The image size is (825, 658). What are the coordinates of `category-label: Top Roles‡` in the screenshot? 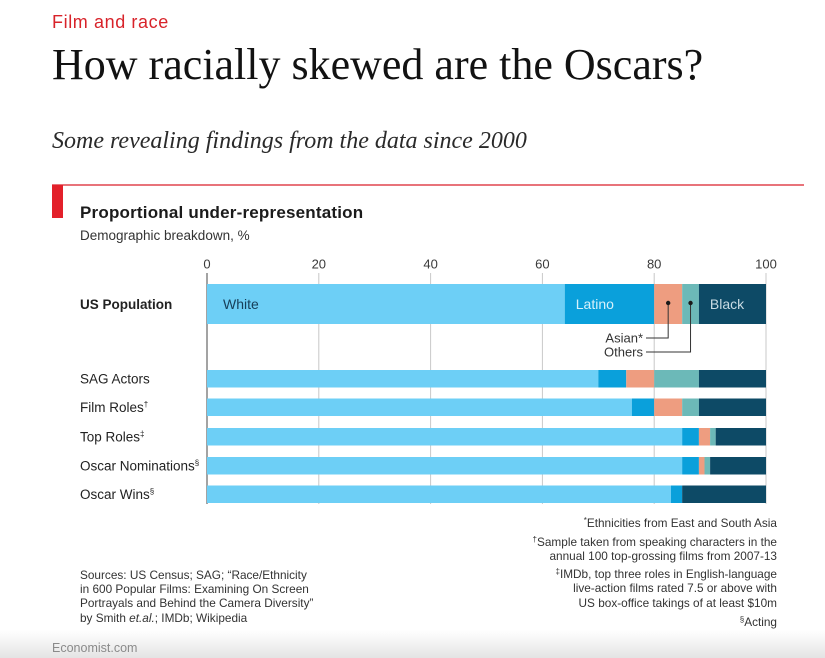 It's located at (112, 437).